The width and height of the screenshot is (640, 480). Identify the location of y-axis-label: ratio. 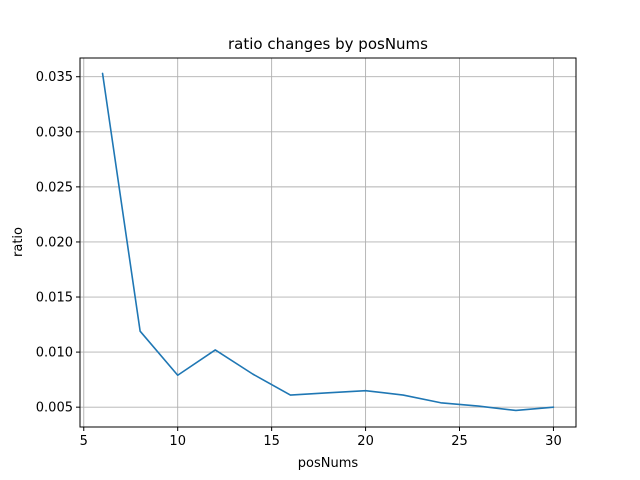
(18, 242).